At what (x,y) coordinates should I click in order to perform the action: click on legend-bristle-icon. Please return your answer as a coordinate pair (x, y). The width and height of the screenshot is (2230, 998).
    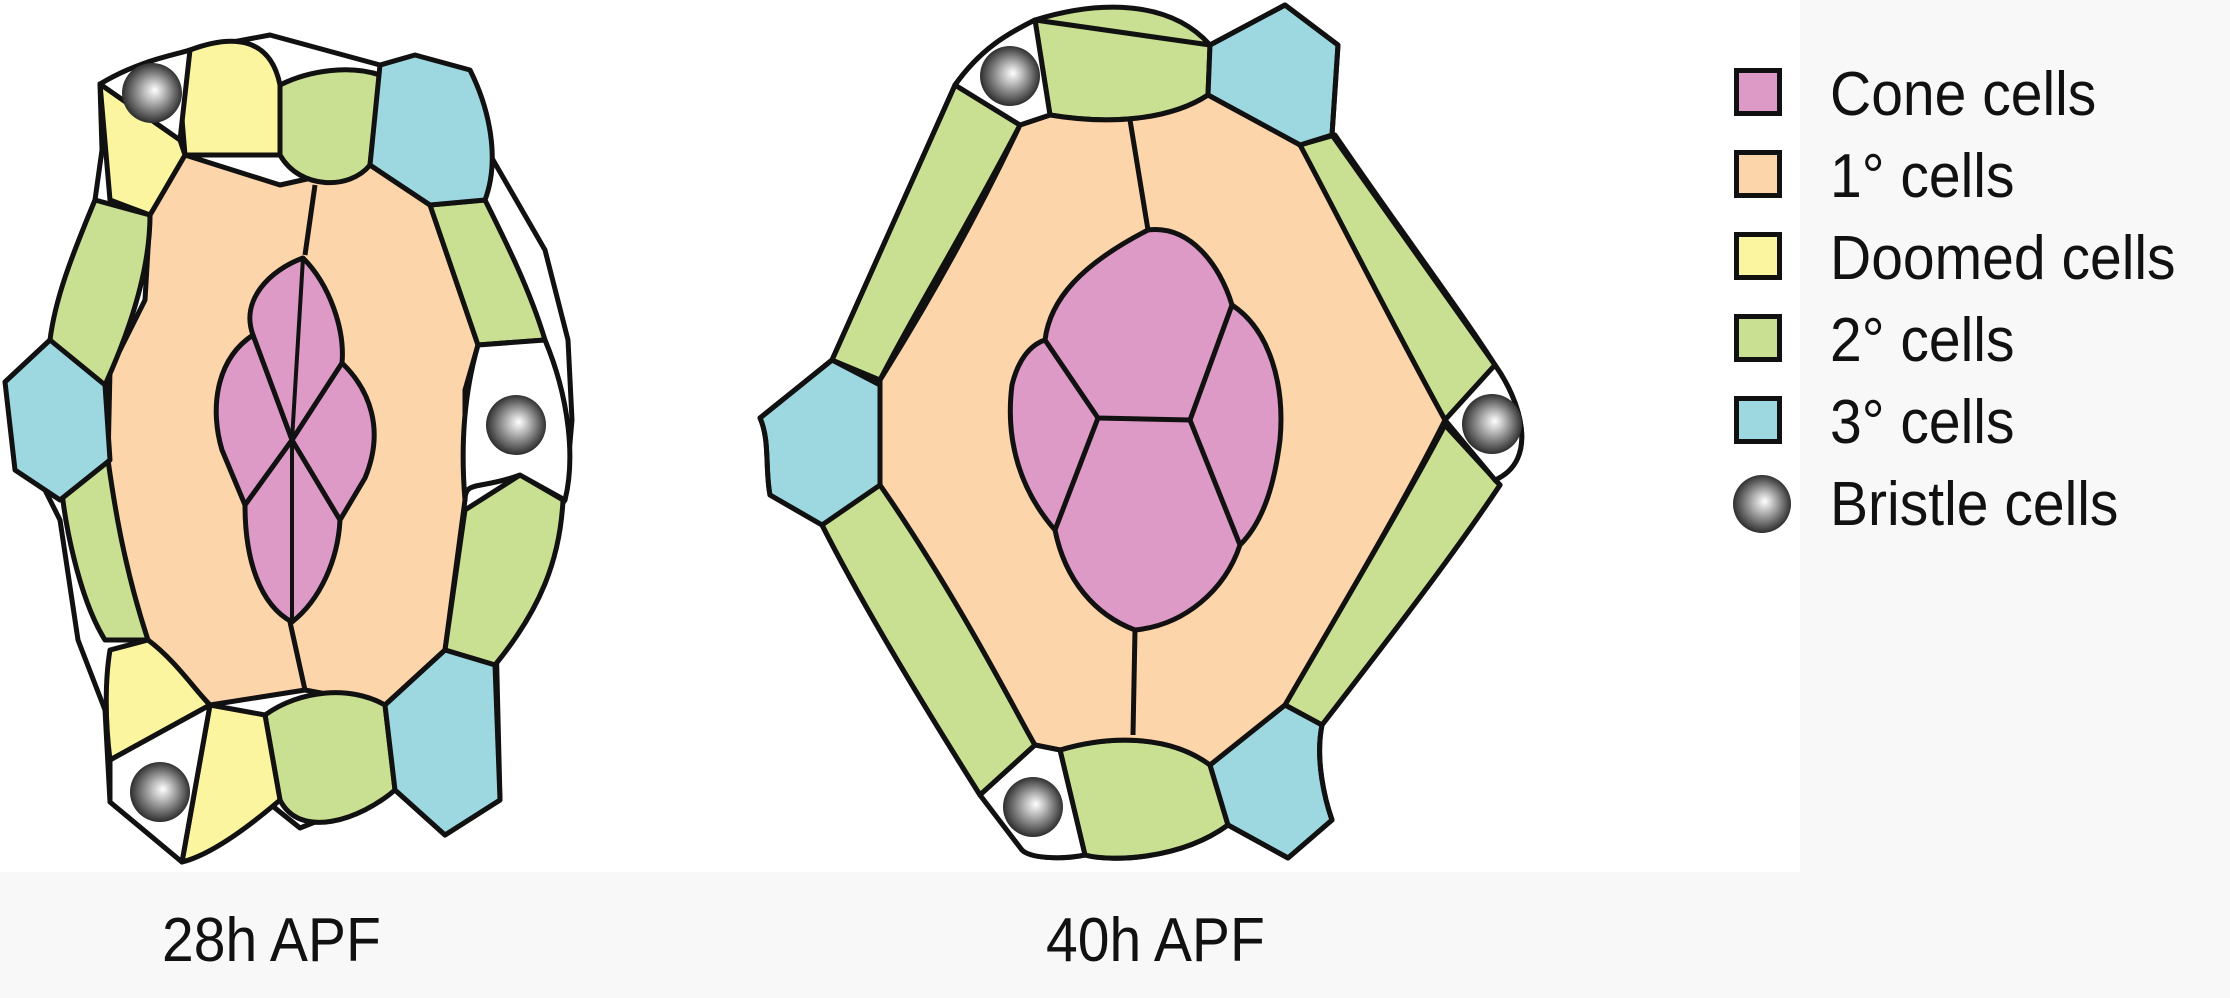
    Looking at the image, I should click on (1762, 504).